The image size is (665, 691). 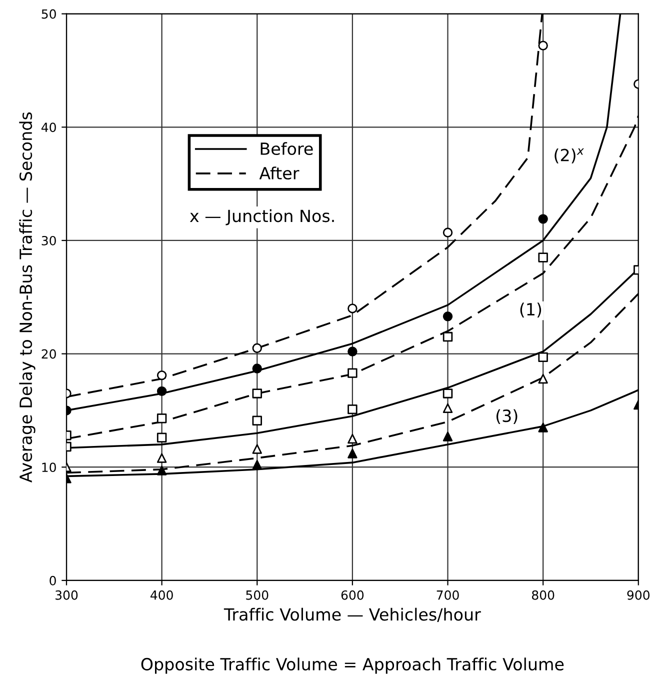 I want to click on legend-label: After, so click(x=279, y=173).